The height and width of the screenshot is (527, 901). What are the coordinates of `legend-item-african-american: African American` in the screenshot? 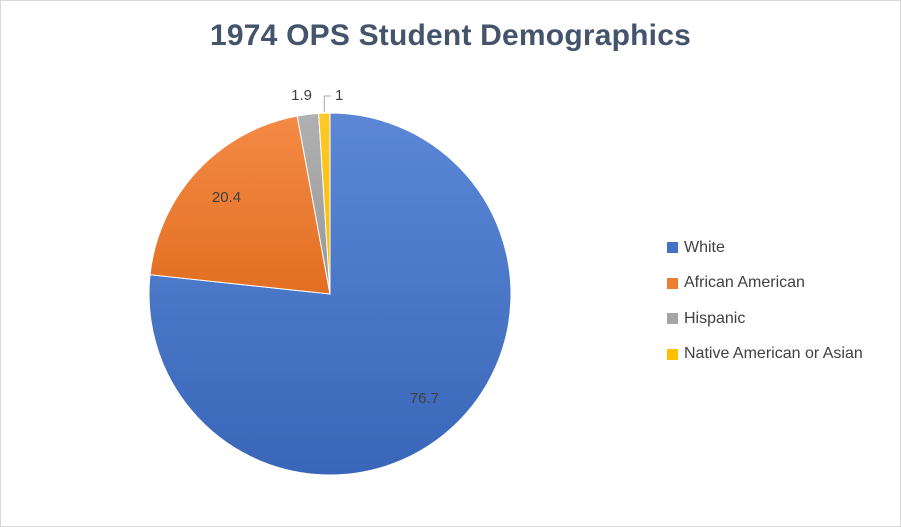 It's located at (765, 284).